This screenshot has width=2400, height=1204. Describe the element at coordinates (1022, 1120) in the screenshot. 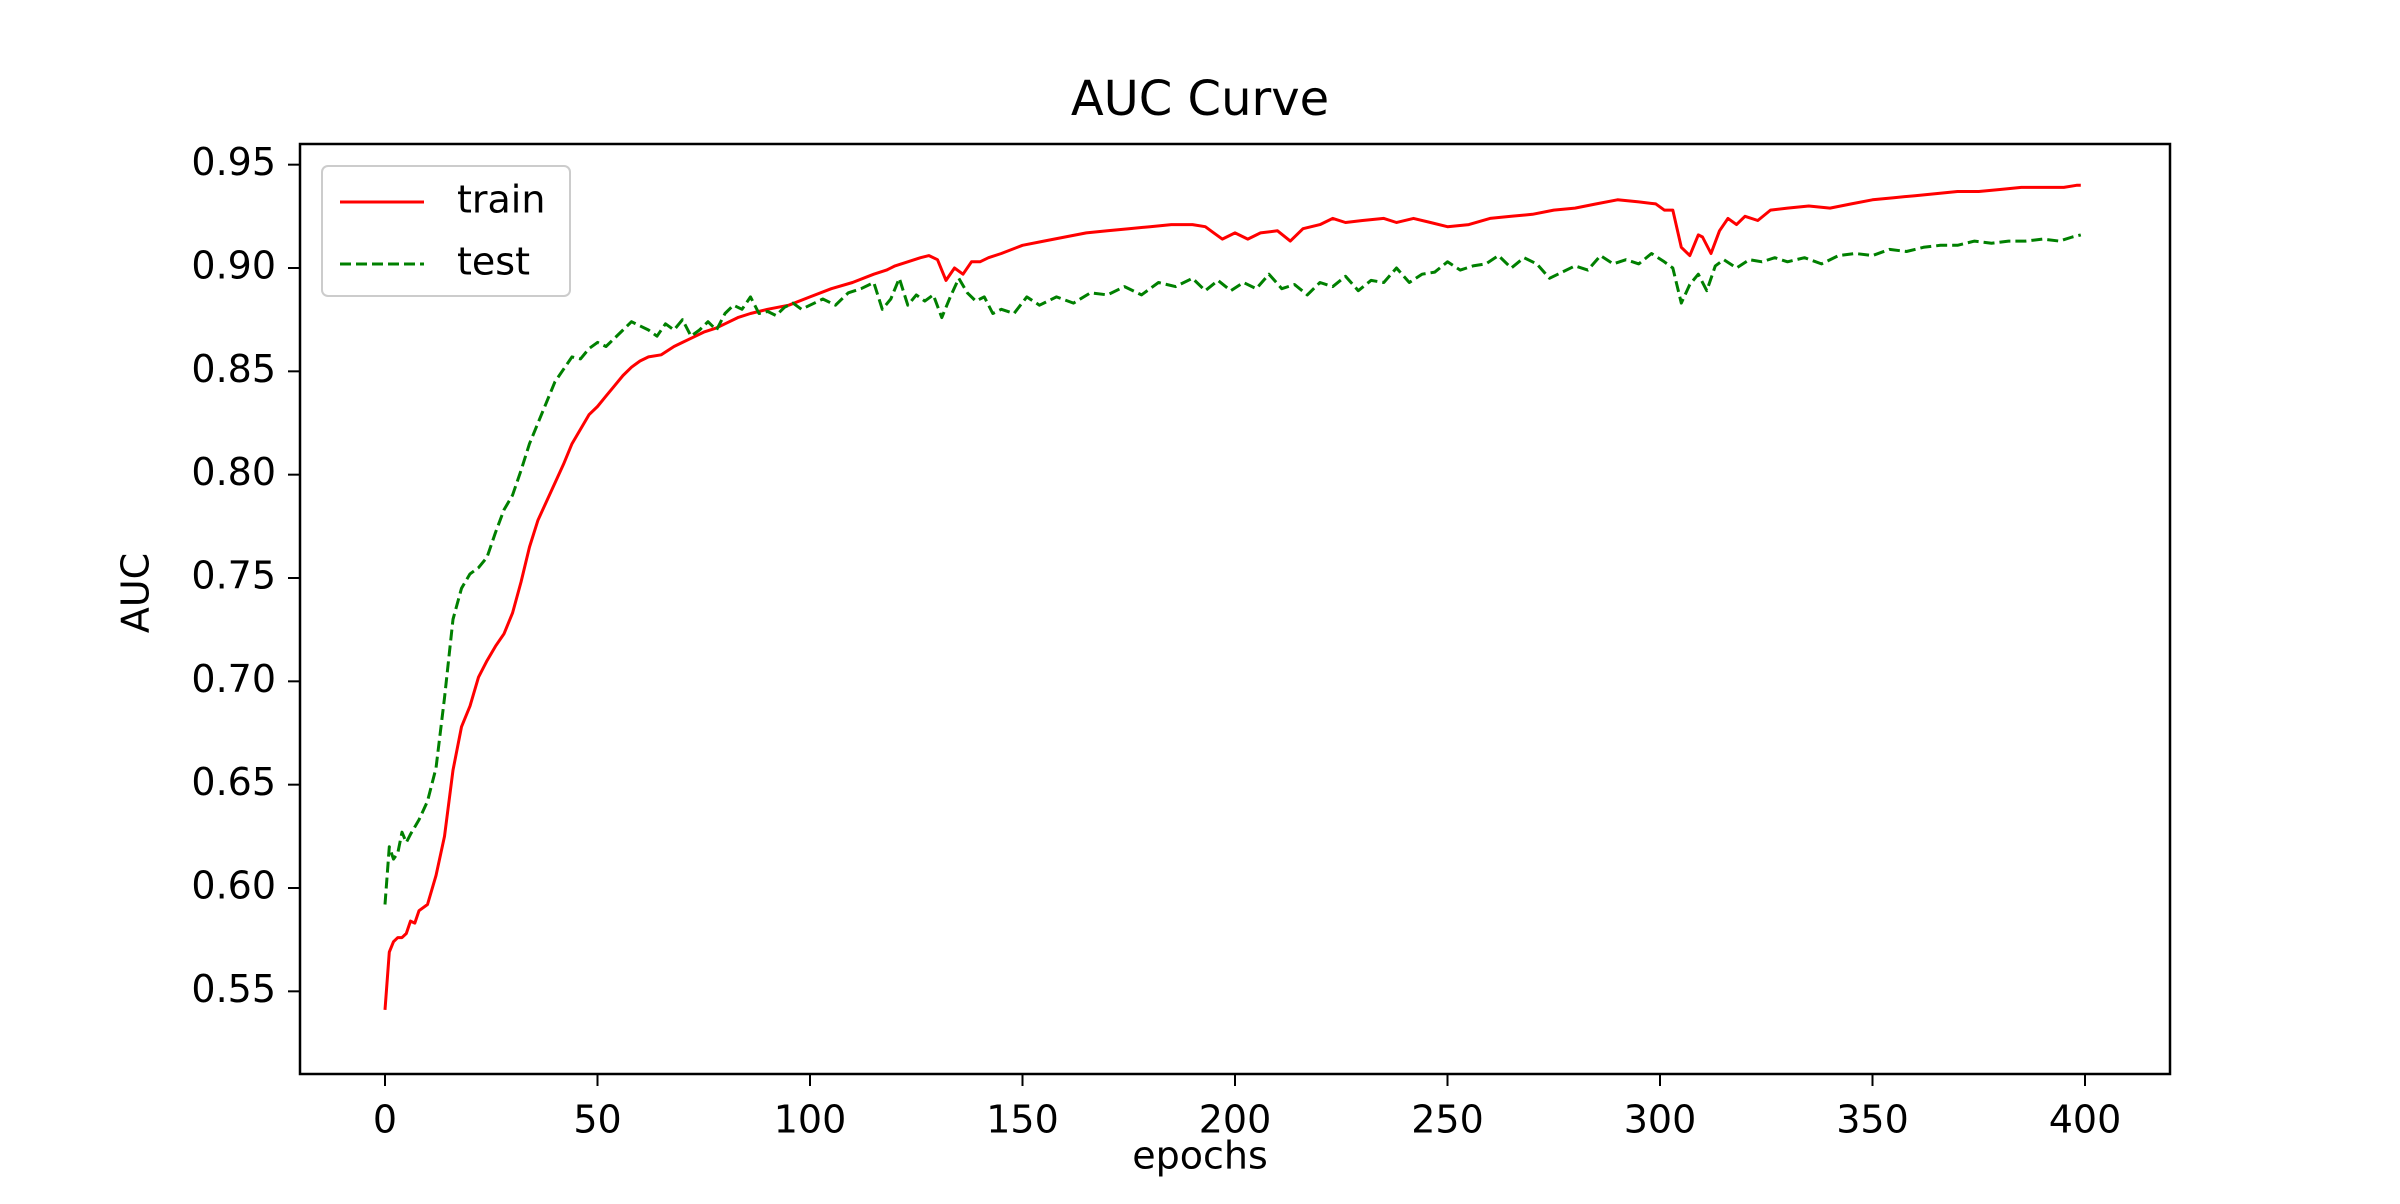

I see `x-tick-label: 150` at that location.